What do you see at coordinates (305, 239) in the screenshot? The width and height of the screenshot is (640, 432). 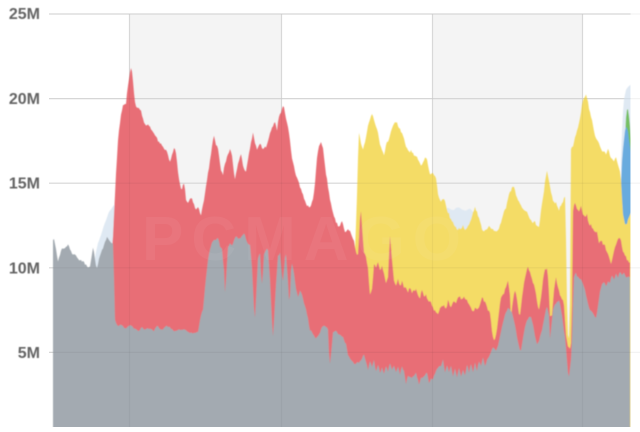 I see `svg-text: PCMAGO` at bounding box center [305, 239].